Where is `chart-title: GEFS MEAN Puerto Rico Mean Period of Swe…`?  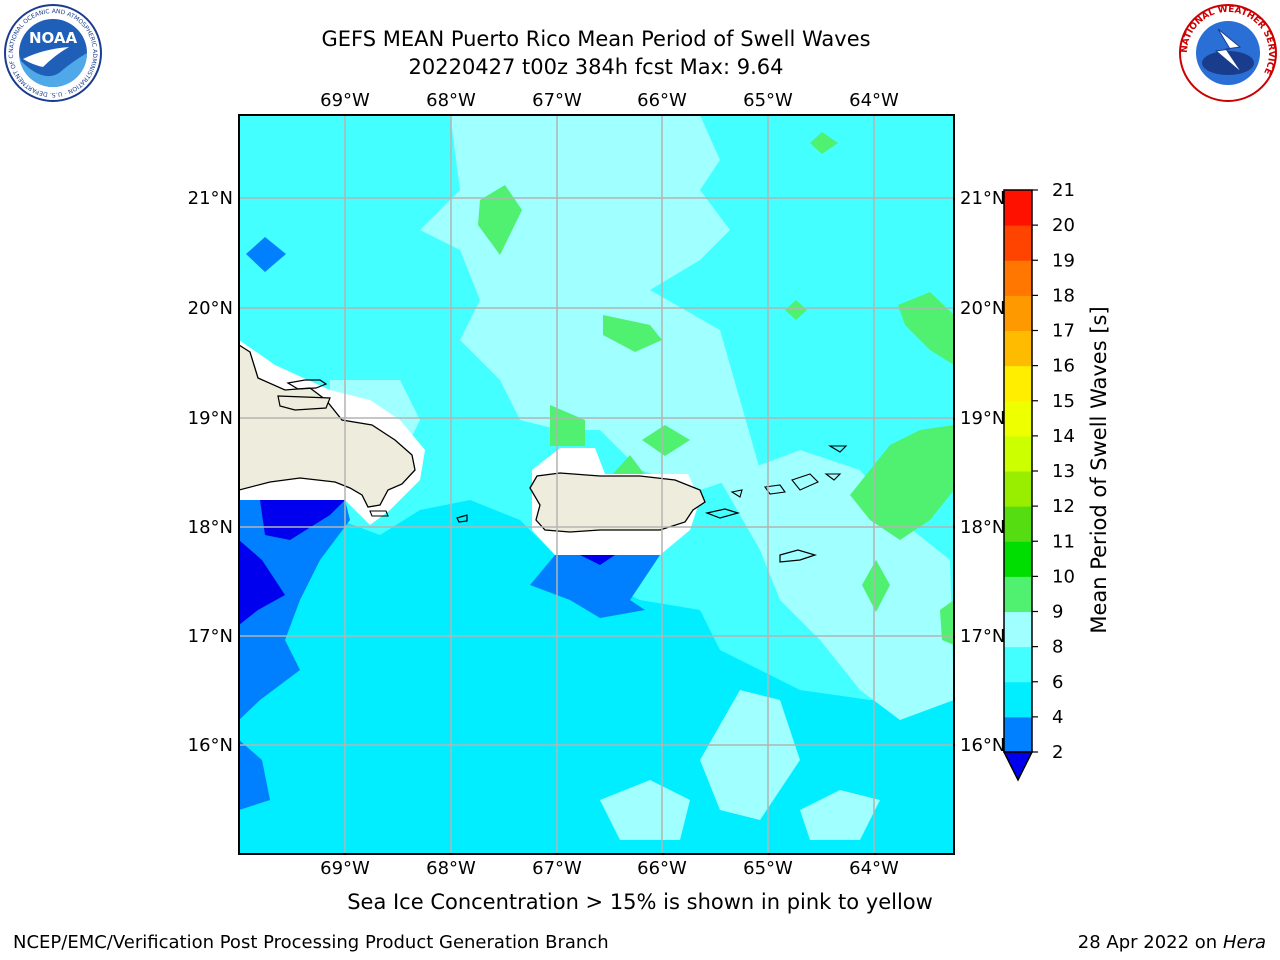
chart-title: GEFS MEAN Puerto Rico Mean Period of Swe… is located at coordinates (596, 39).